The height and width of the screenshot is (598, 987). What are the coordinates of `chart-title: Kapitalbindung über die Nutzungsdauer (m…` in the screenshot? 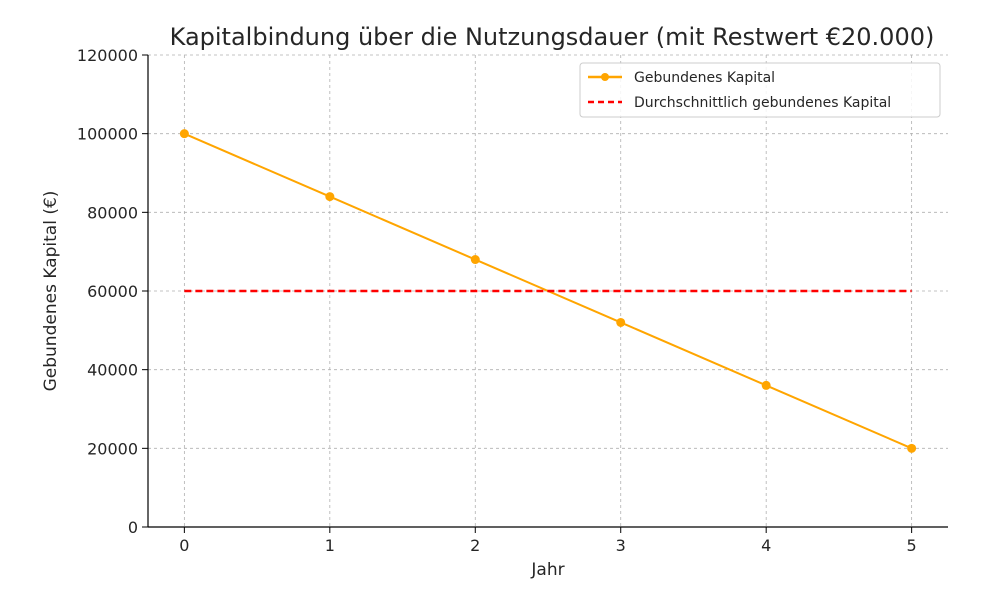 It's located at (552, 37).